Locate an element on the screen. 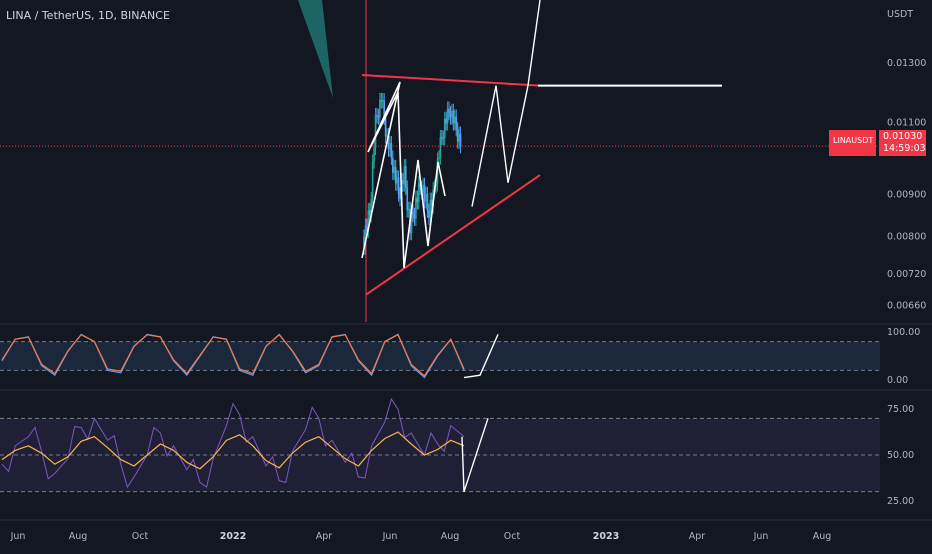 The height and width of the screenshot is (554, 932). price-tick-label: 0.00900 is located at coordinates (906, 194).